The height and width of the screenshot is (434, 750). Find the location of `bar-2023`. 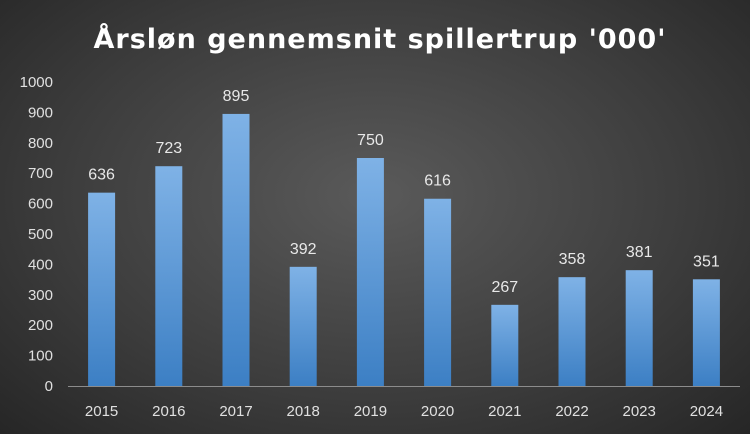

bar-2023 is located at coordinates (639, 328).